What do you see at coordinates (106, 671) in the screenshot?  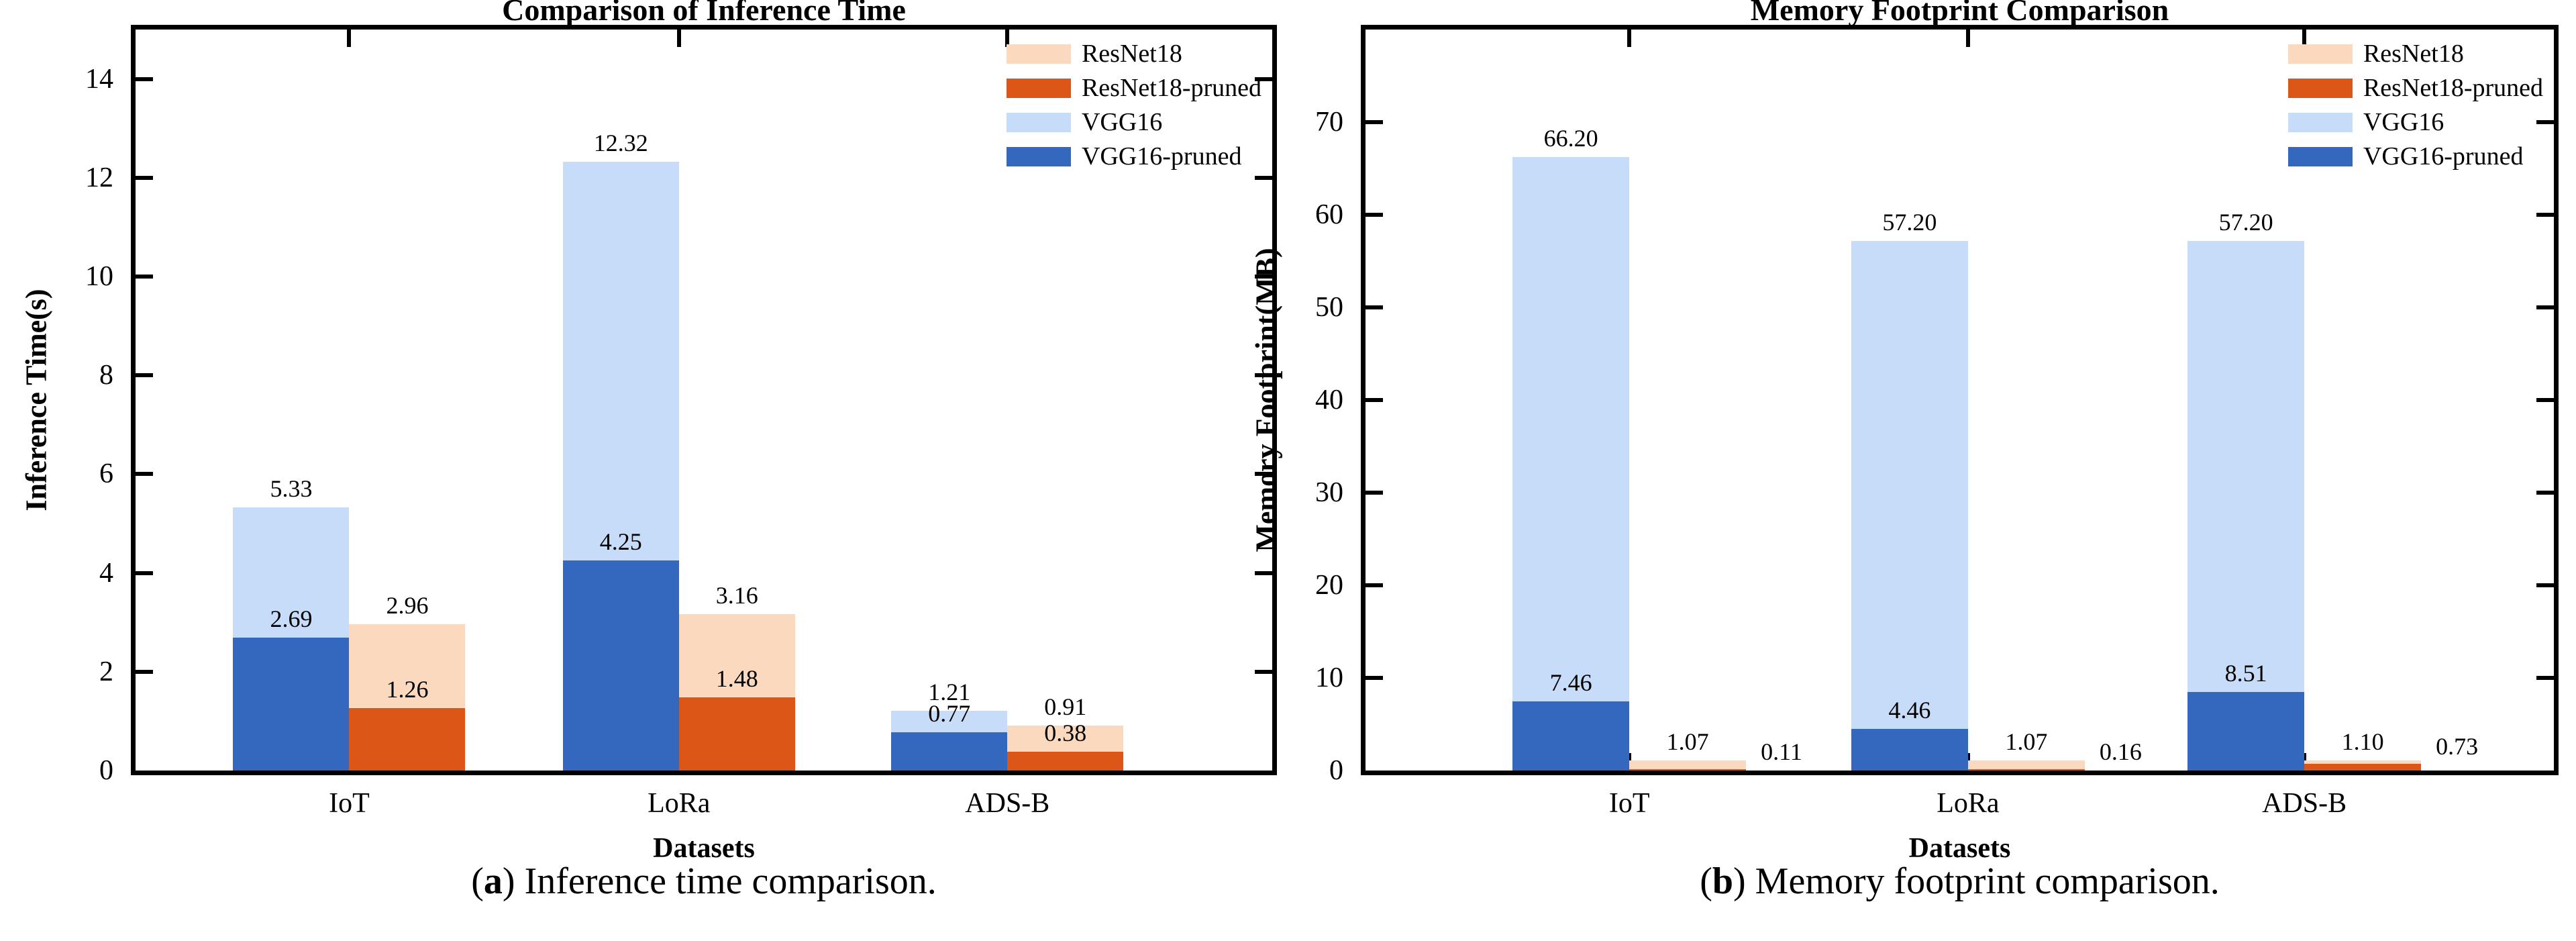 I see `y-tick-label: 2` at bounding box center [106, 671].